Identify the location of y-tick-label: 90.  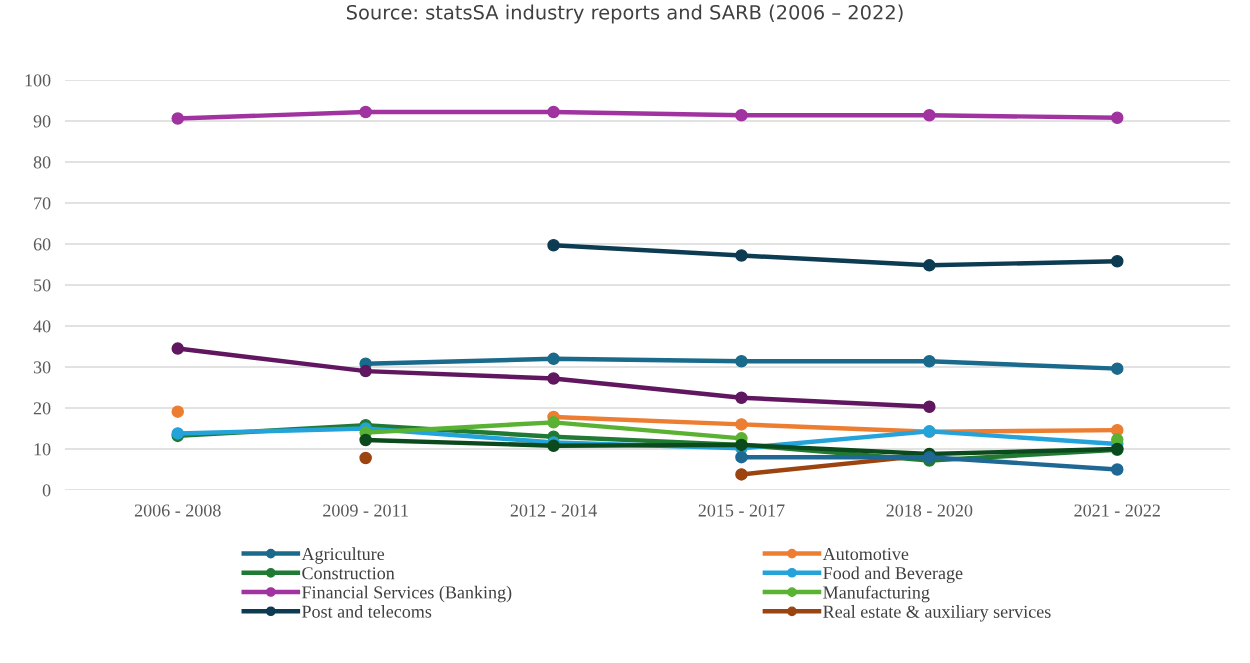
(42, 121).